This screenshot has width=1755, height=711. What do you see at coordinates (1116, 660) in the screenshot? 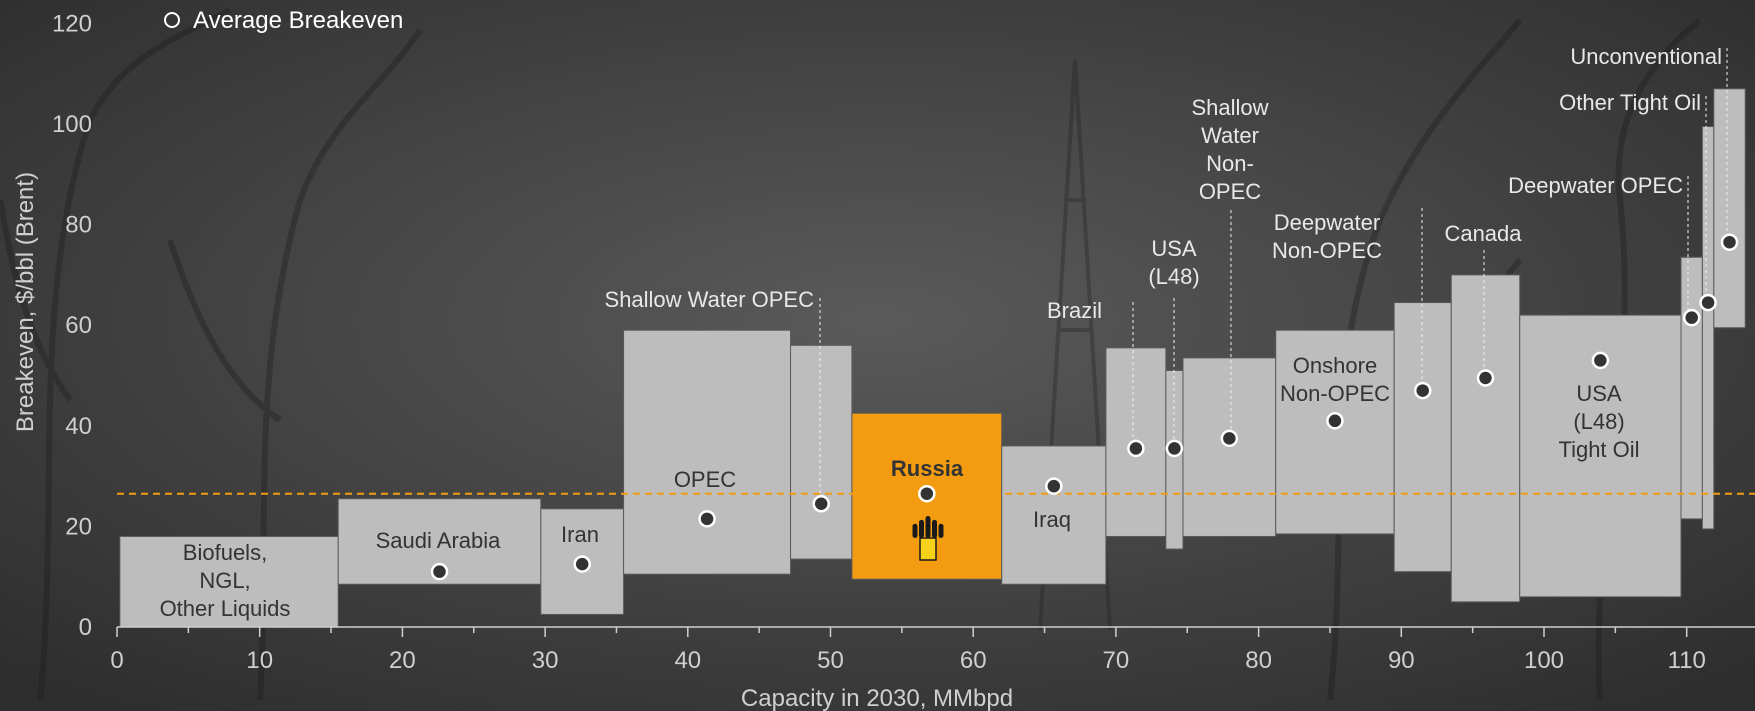
I see `x-tick-label: 70` at bounding box center [1116, 660].